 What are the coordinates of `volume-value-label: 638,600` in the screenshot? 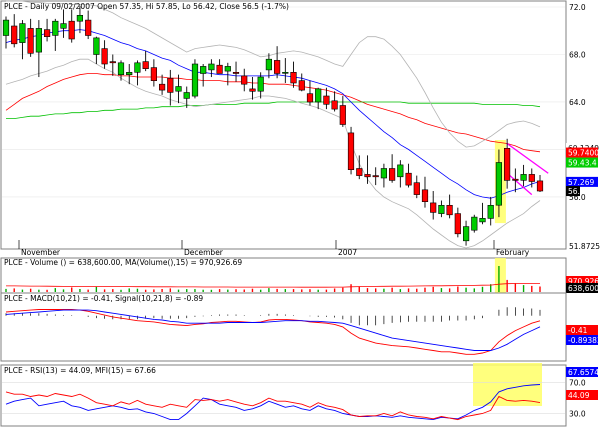 It's located at (583, 288).